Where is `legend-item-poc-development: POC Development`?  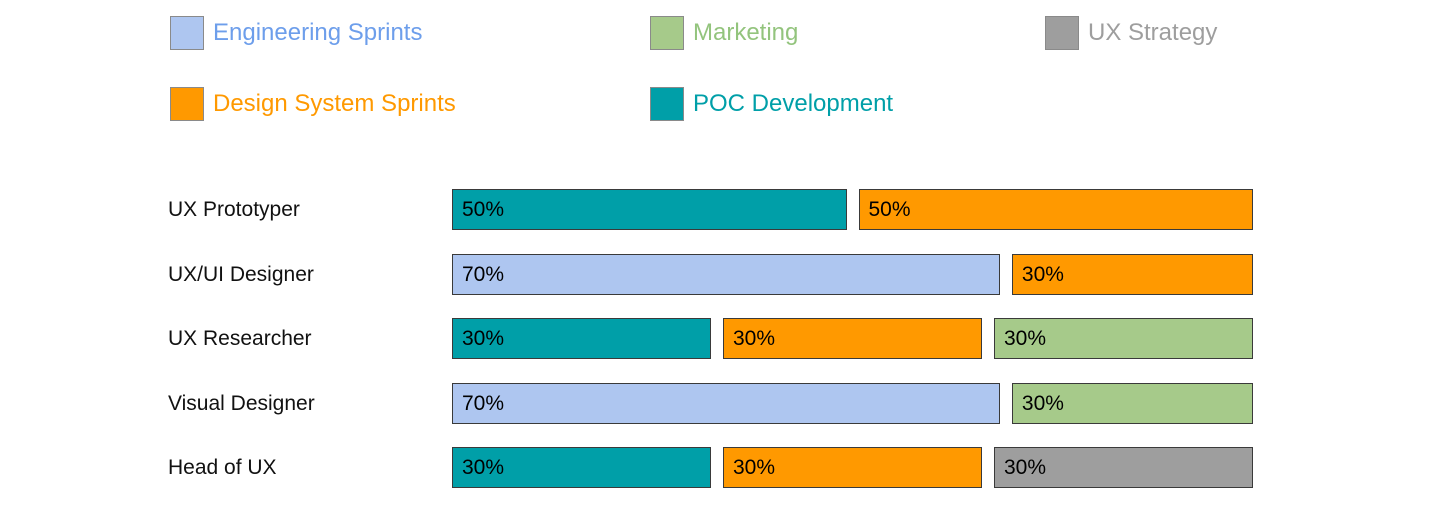 legend-item-poc-development: POC Development is located at coordinates (771, 104).